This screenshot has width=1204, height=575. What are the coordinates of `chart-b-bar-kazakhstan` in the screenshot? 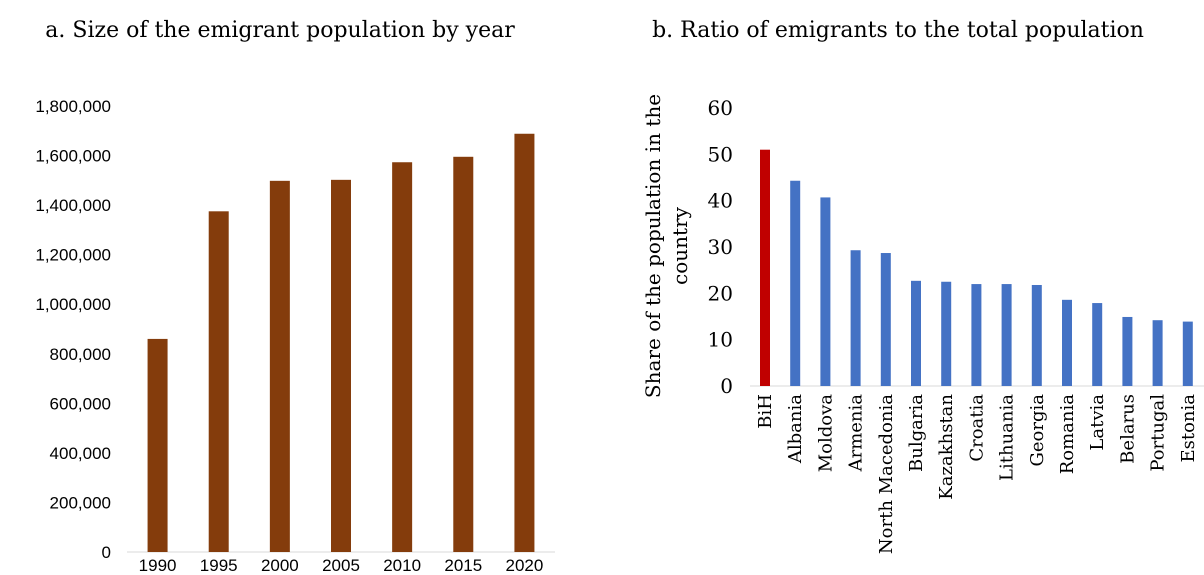 It's located at (946, 333).